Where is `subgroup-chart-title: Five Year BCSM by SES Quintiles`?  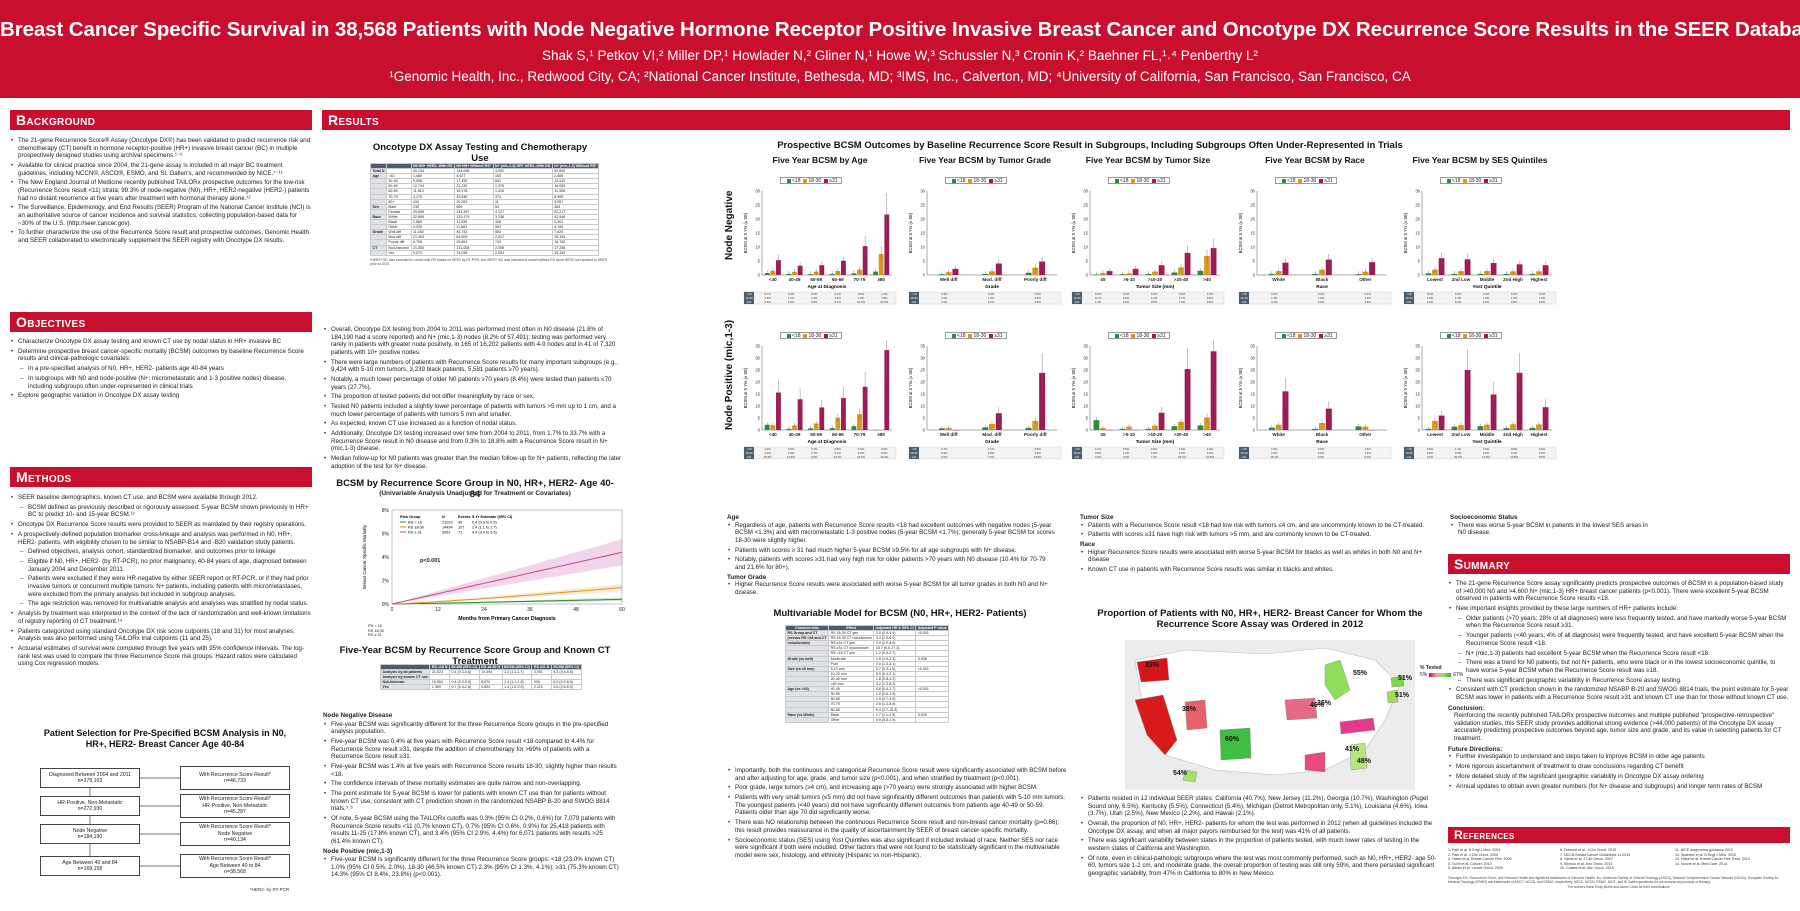 subgroup-chart-title: Five Year BCSM by SES Quintiles is located at coordinates (1480, 160).